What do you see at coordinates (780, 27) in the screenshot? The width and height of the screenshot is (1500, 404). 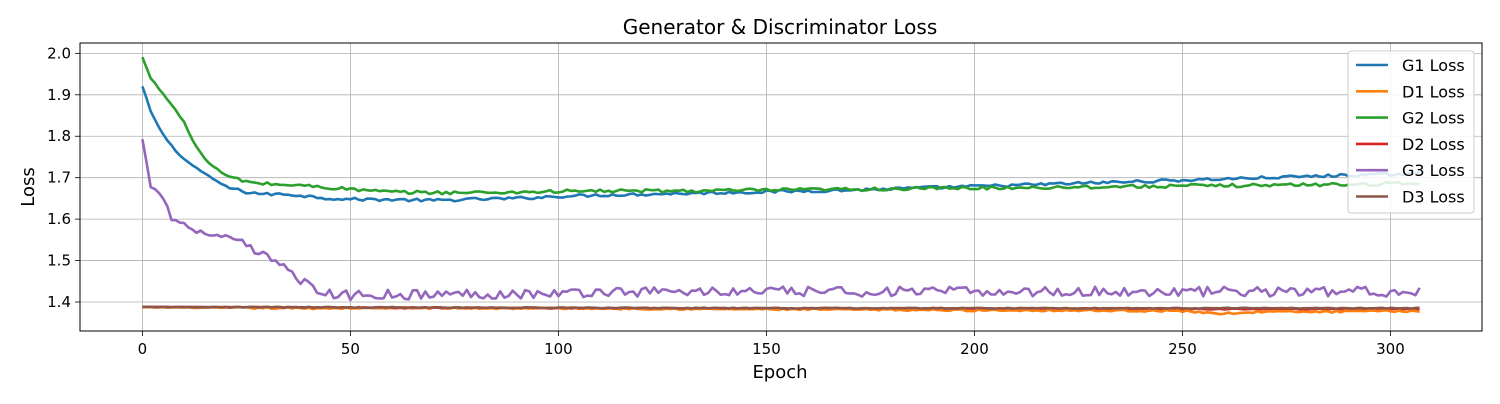 I see `chart-title: Generator & Discriminator Loss` at bounding box center [780, 27].